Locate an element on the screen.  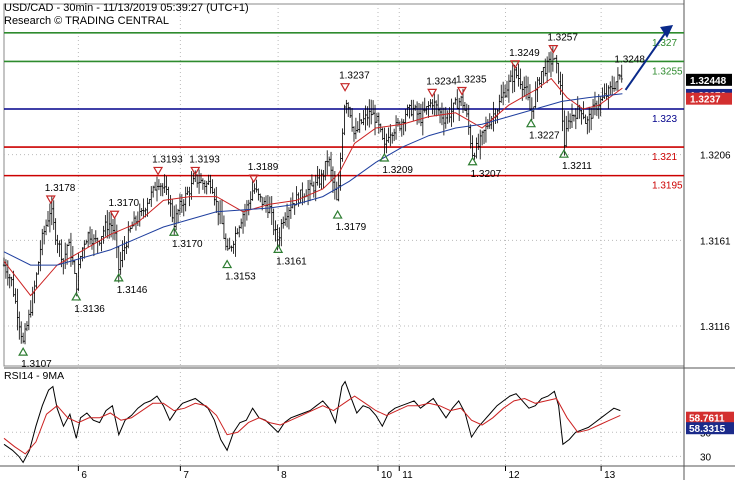
swing-high-label-19: 1.3257 is located at coordinates (562, 38).